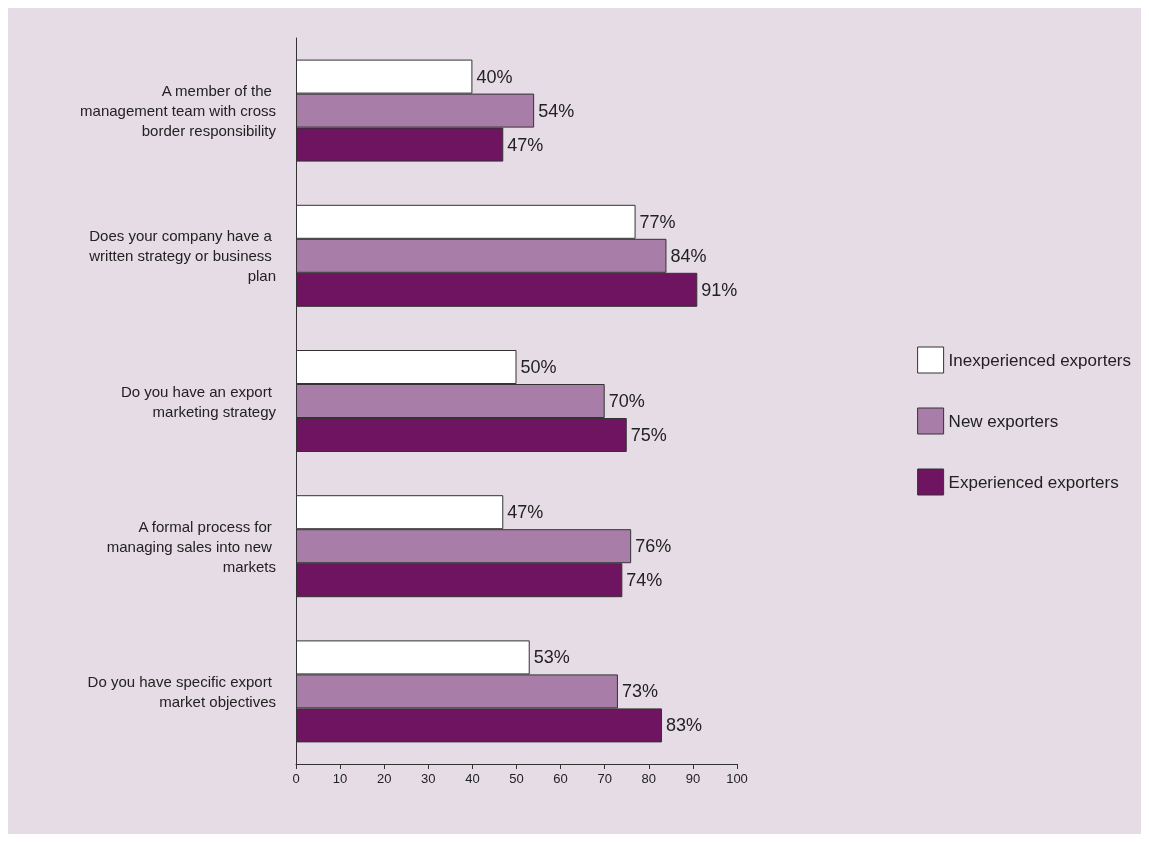 This screenshot has width=1149, height=842. Describe the element at coordinates (649, 778) in the screenshot. I see `x-tick-label: 80` at that location.